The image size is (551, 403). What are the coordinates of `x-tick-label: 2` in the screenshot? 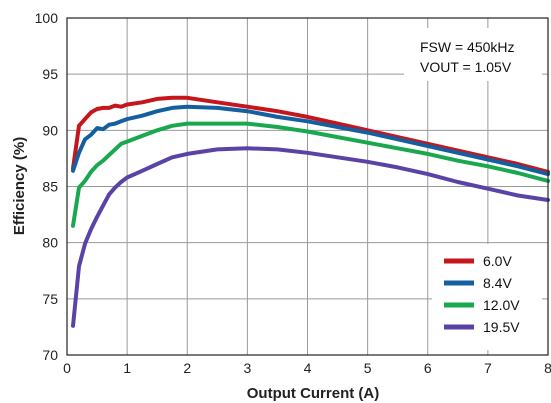 It's located at (187, 368).